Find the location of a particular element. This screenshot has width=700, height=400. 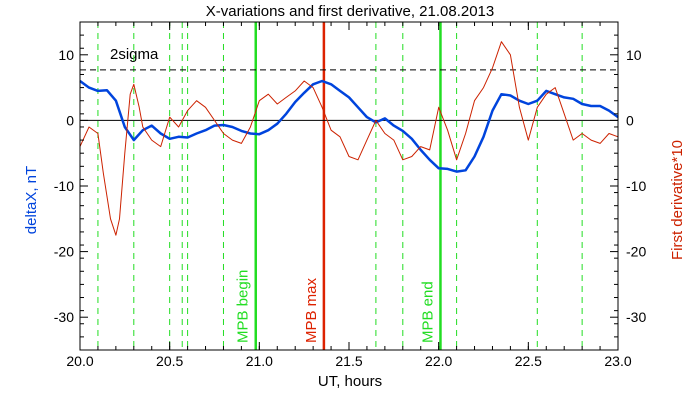

y-tick-label-right-1: -20 is located at coordinates (636, 252).